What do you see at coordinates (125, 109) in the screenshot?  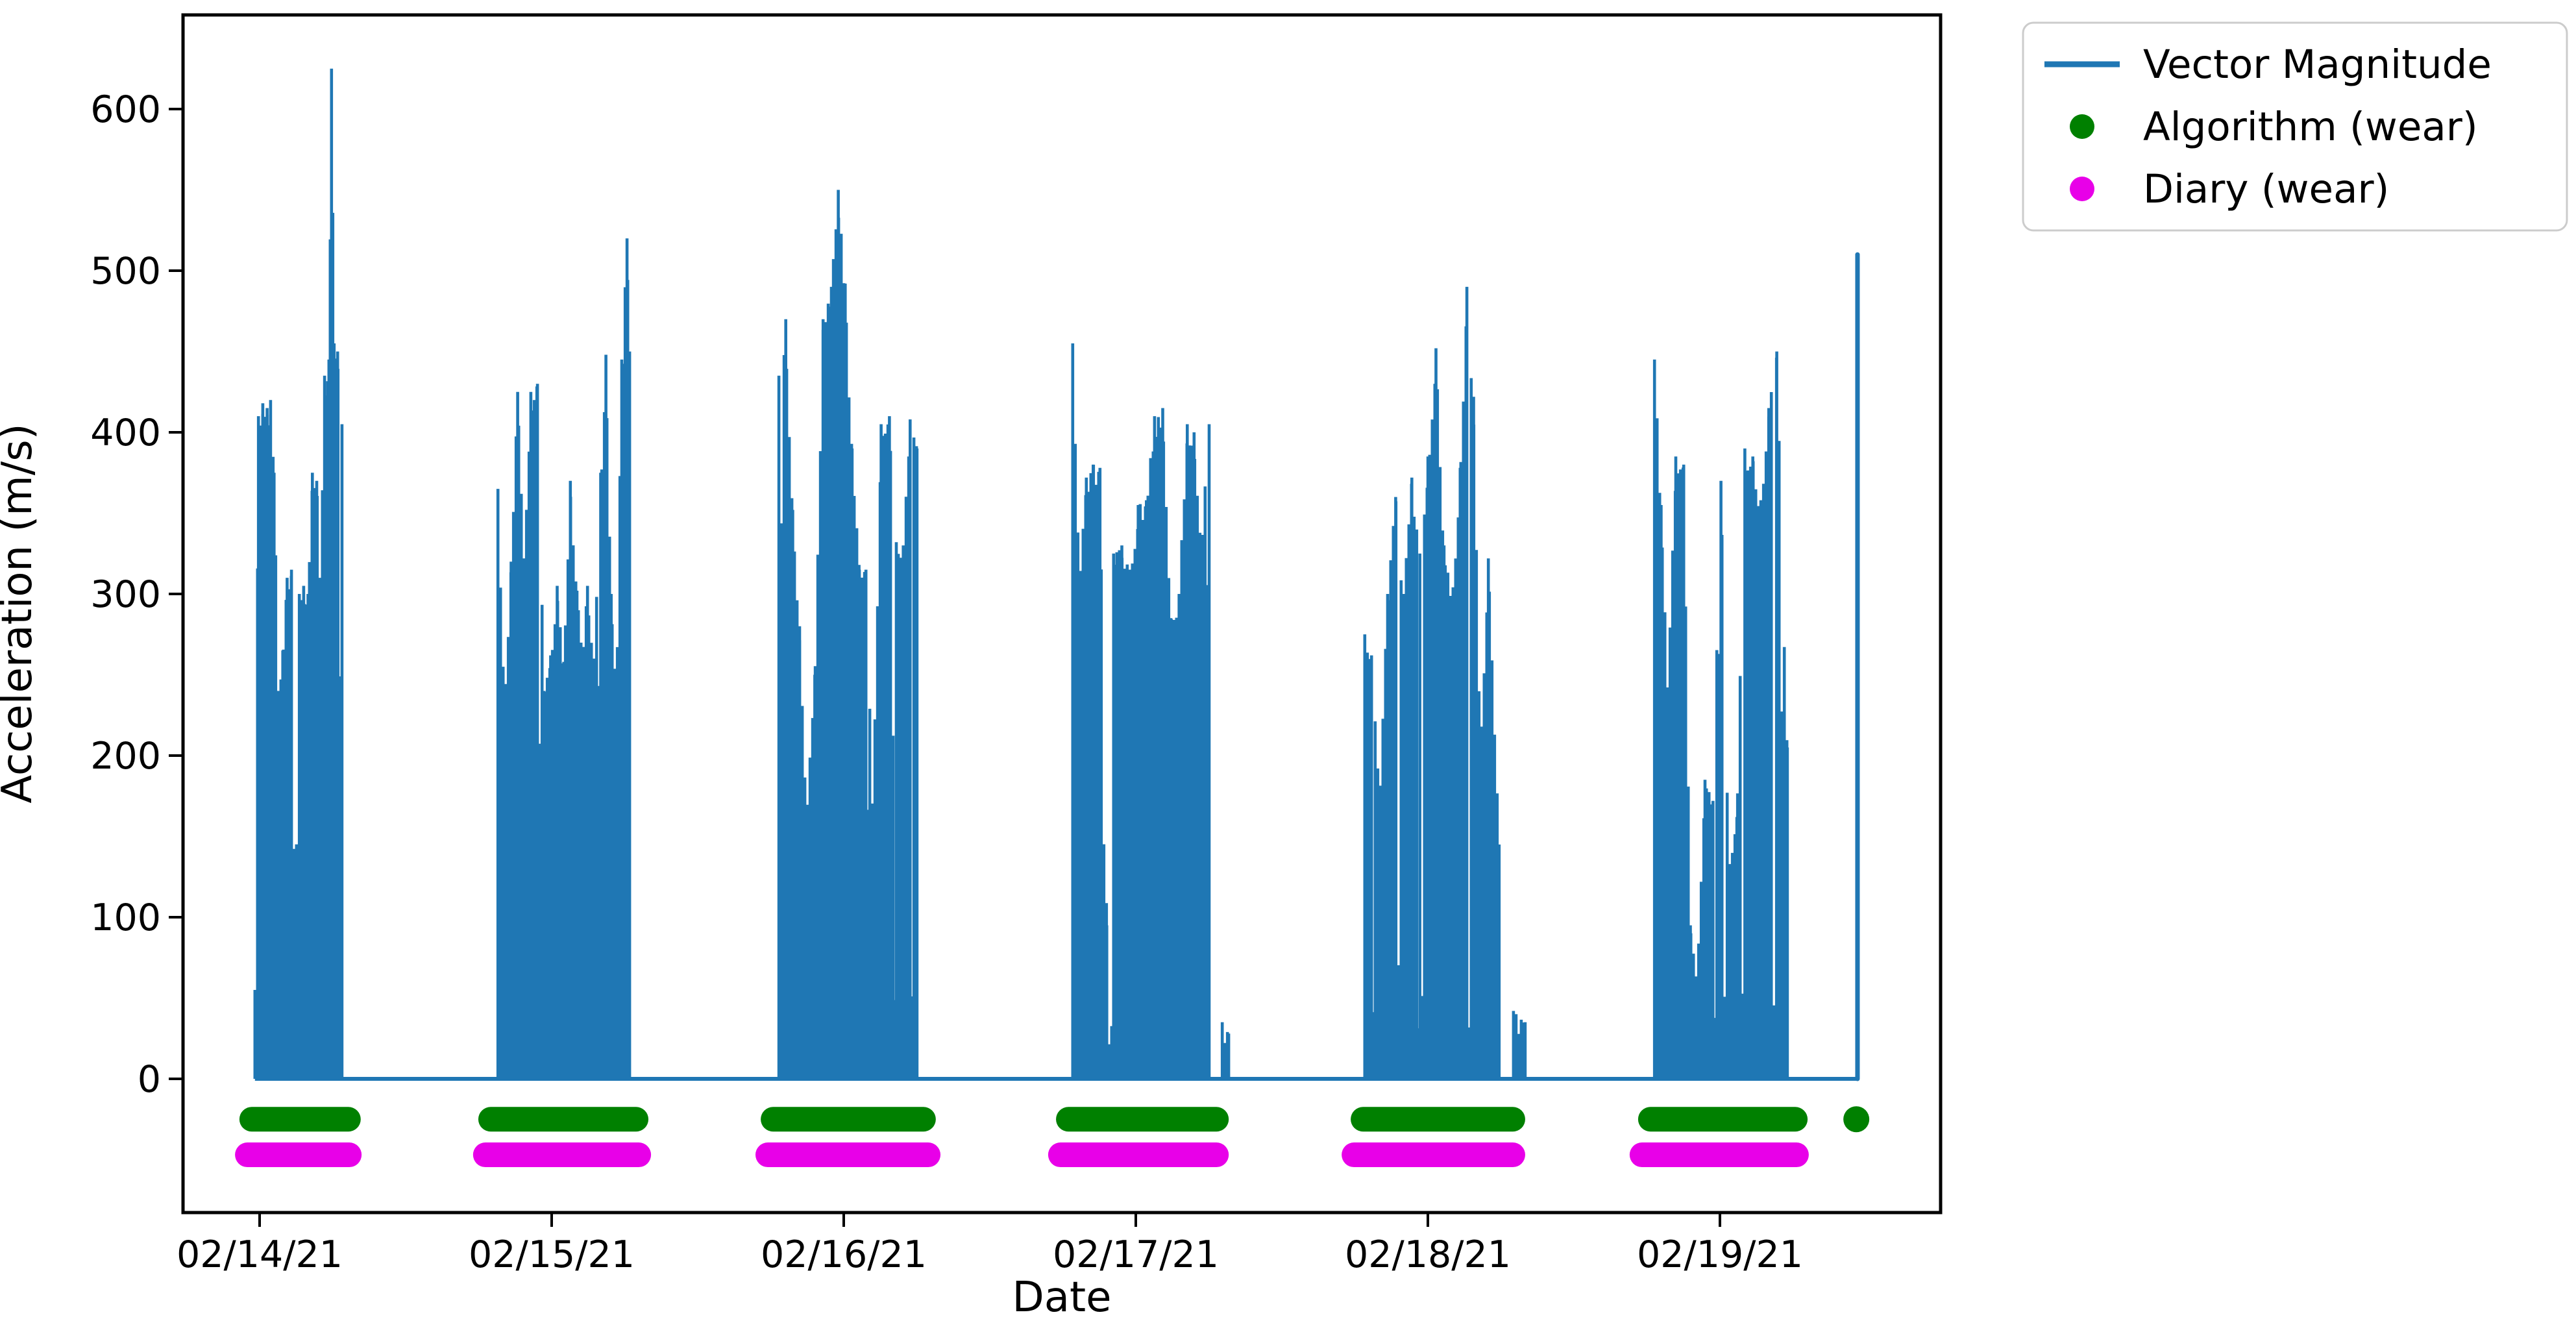 I see `y-tick-label: 600` at bounding box center [125, 109].